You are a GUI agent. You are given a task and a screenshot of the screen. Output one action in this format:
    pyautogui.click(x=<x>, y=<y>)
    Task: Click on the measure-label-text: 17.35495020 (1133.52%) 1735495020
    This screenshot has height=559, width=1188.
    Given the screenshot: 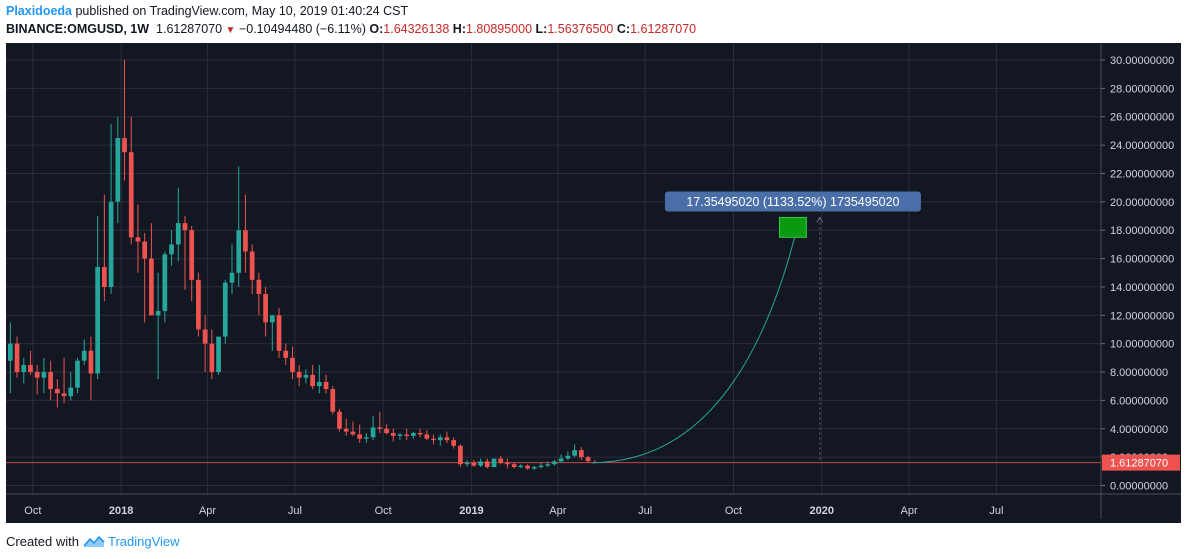 What is the action you would take?
    pyautogui.click(x=792, y=202)
    